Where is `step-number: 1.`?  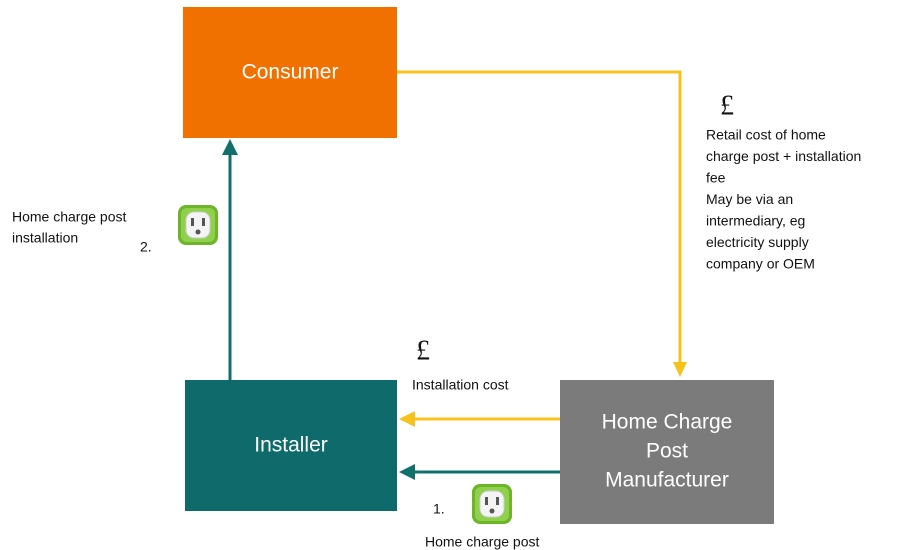 step-number: 1. is located at coordinates (439, 509).